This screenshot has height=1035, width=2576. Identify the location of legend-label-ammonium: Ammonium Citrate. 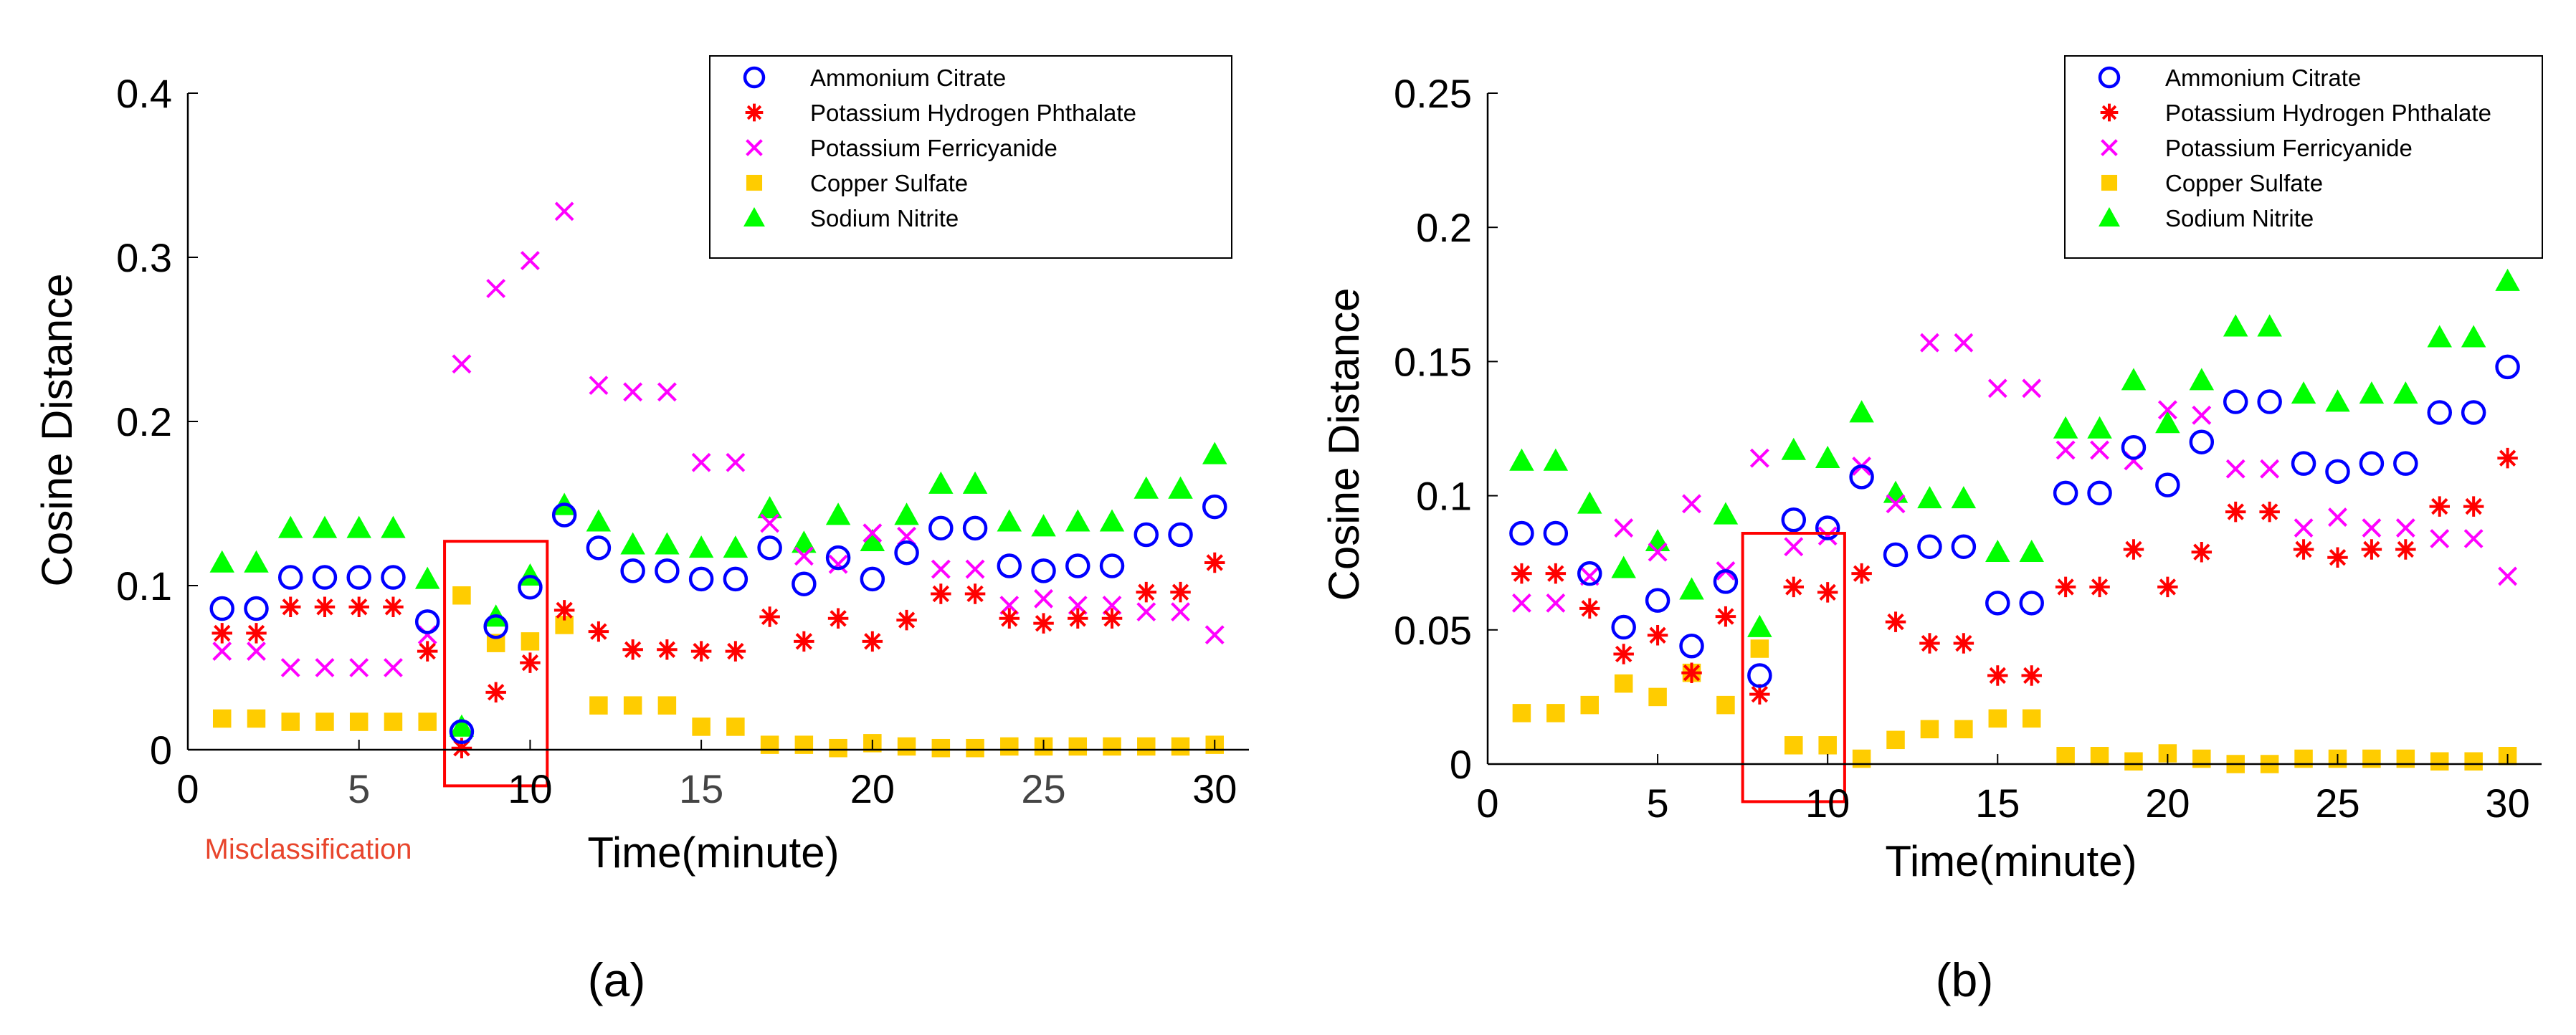
(908, 78).